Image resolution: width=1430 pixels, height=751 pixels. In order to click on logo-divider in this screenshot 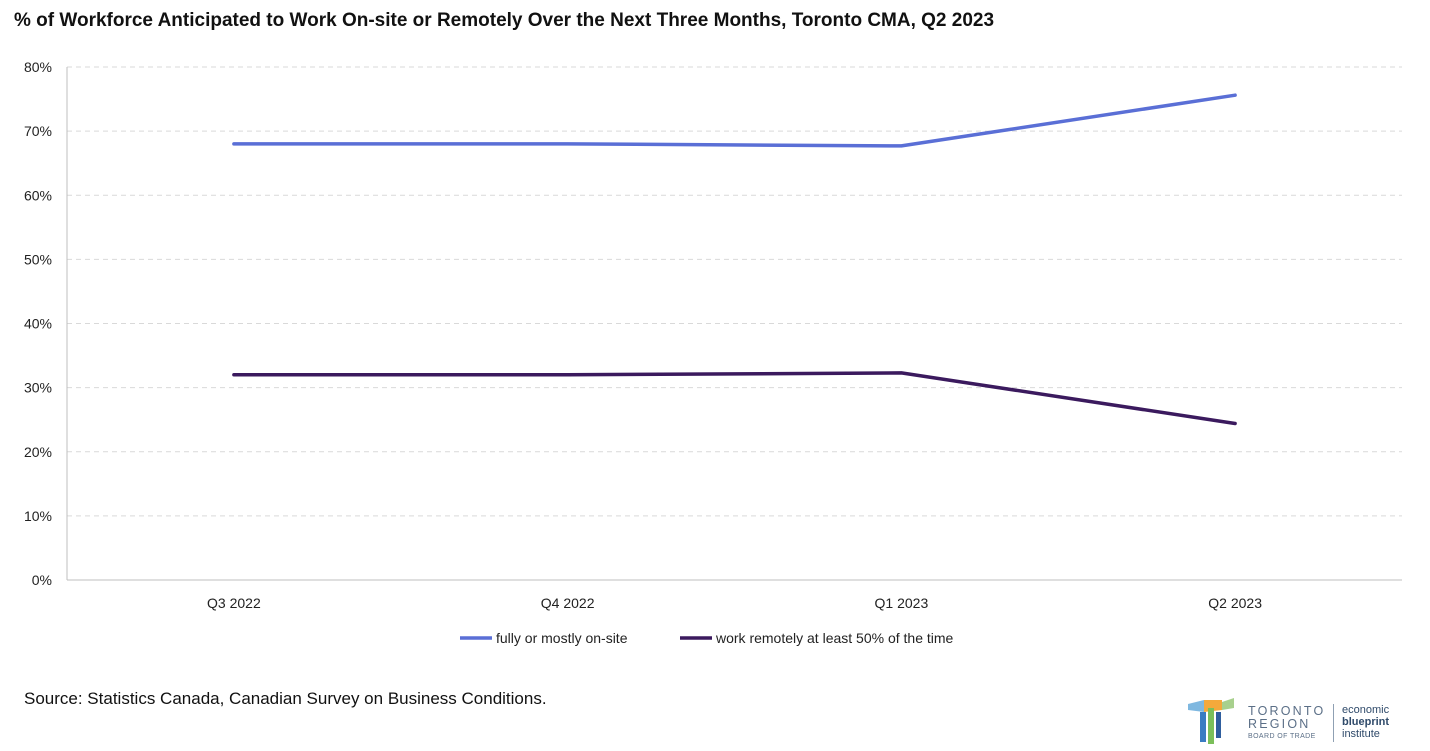, I will do `click(1333, 723)`.